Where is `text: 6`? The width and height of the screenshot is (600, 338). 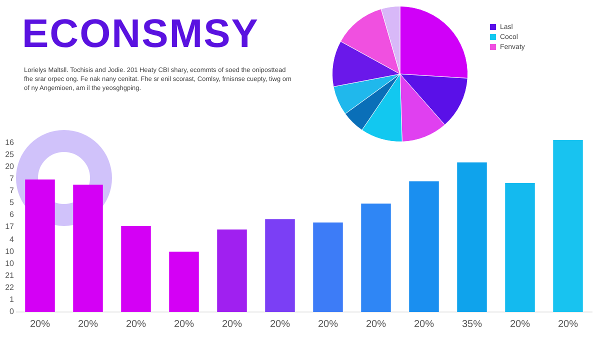 text: 6 is located at coordinates (11, 215).